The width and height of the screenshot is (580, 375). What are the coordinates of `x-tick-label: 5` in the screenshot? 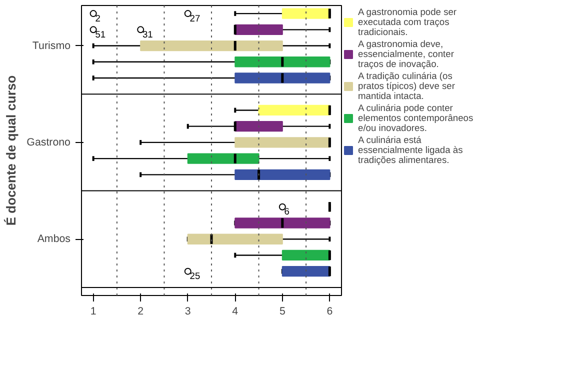 It's located at (282, 312).